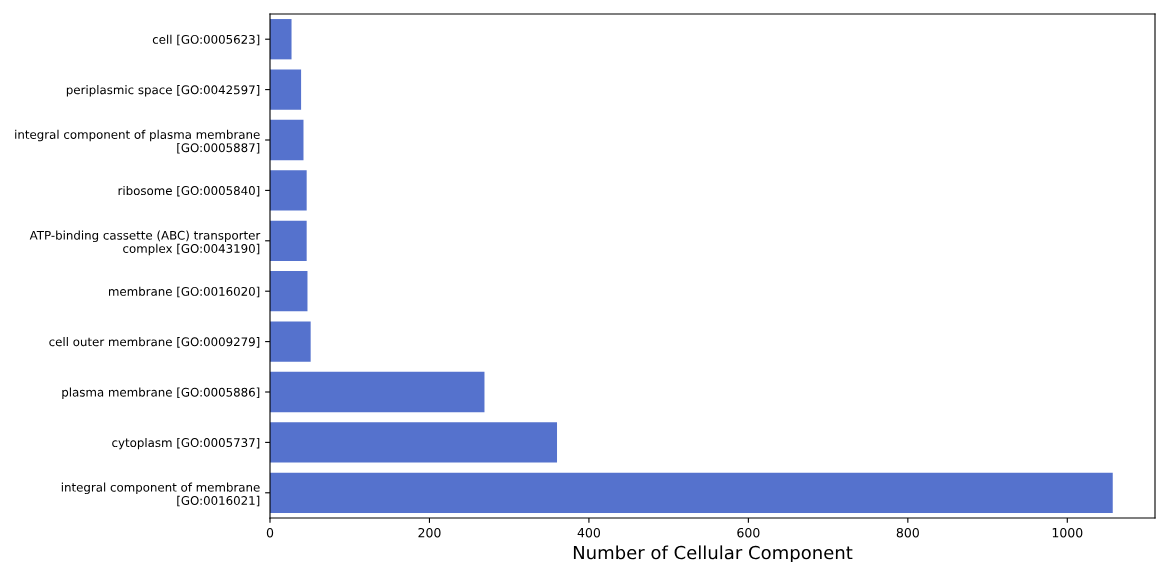 Image resolution: width=1159 pixels, height=562 pixels. Describe the element at coordinates (189, 191) in the screenshot. I see `y-tick-label: ribosome [GO:0005840]` at that location.